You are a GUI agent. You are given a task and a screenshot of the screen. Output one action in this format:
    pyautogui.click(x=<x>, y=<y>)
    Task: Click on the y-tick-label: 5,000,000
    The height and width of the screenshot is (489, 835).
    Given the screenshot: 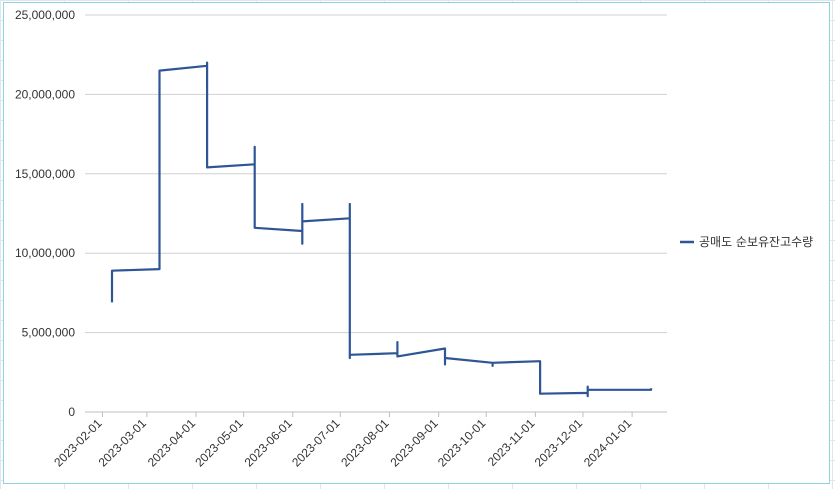 What is the action you would take?
    pyautogui.click(x=49, y=333)
    